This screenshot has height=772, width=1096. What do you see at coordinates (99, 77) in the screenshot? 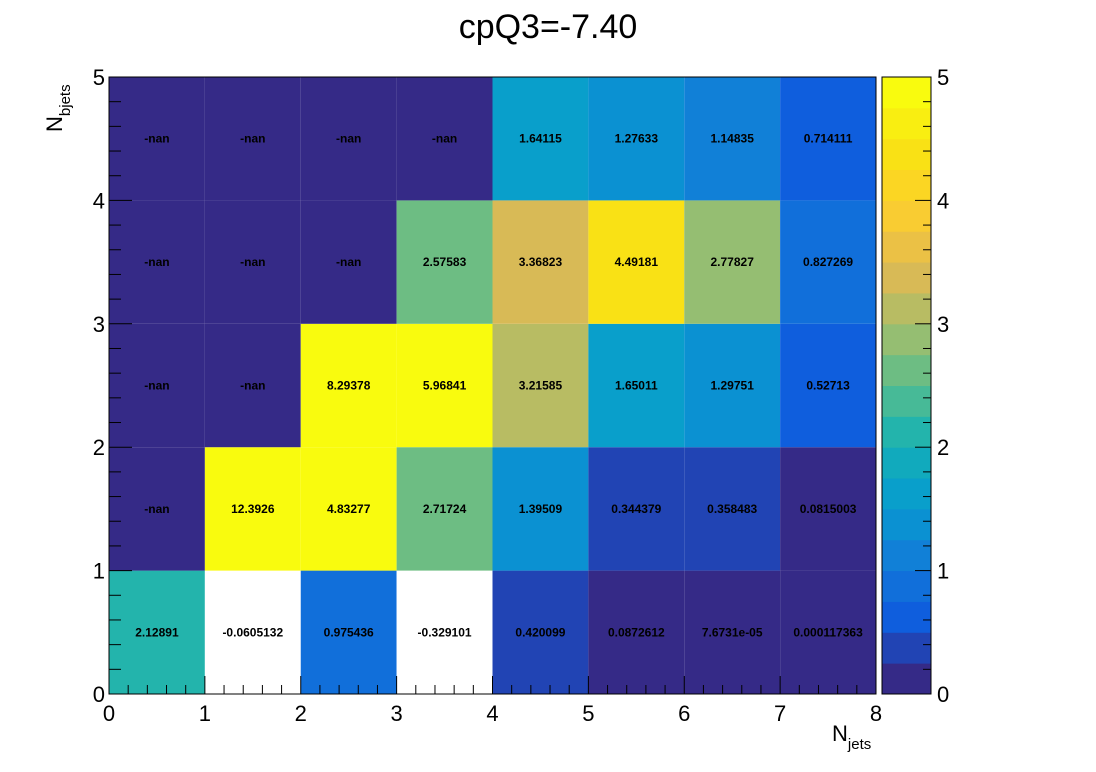
I see `y-tick-label: 5` at bounding box center [99, 77].